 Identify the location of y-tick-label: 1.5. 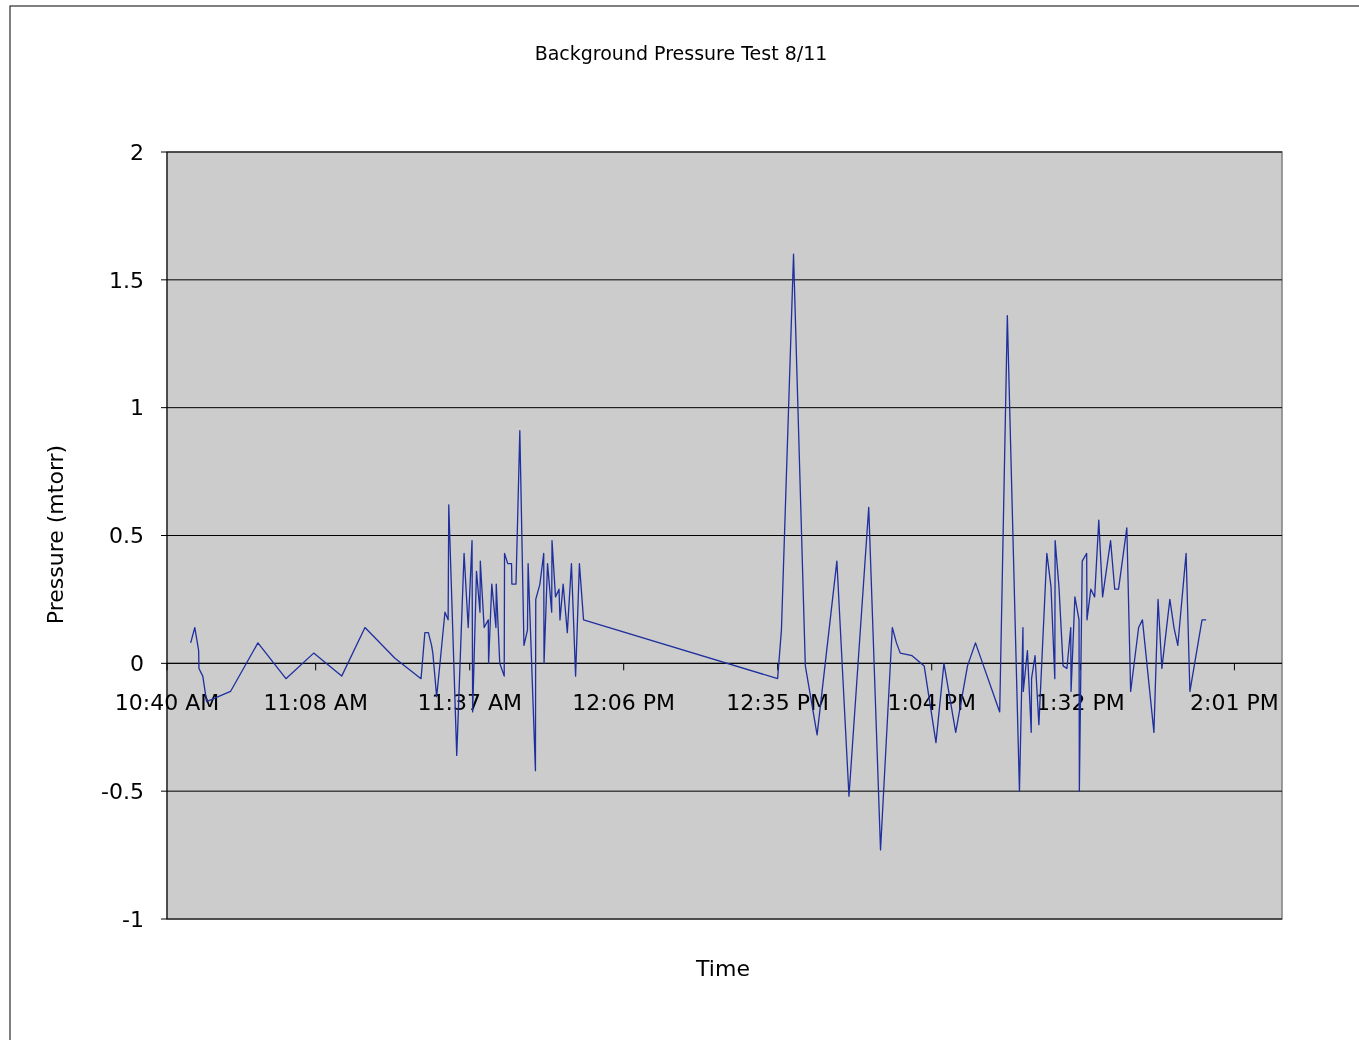
(126, 280).